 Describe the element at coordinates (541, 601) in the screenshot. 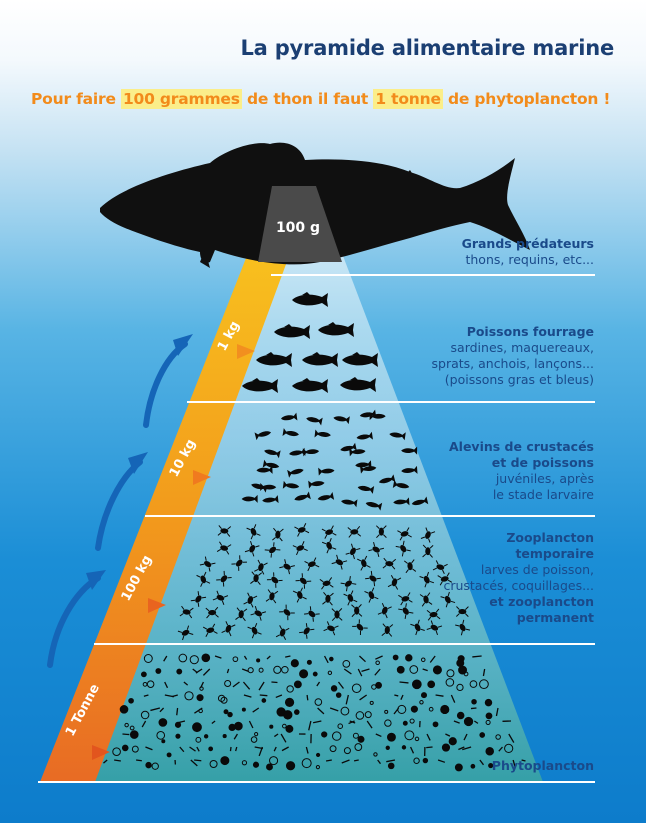

I see `level-heading: et zooplancton` at that location.